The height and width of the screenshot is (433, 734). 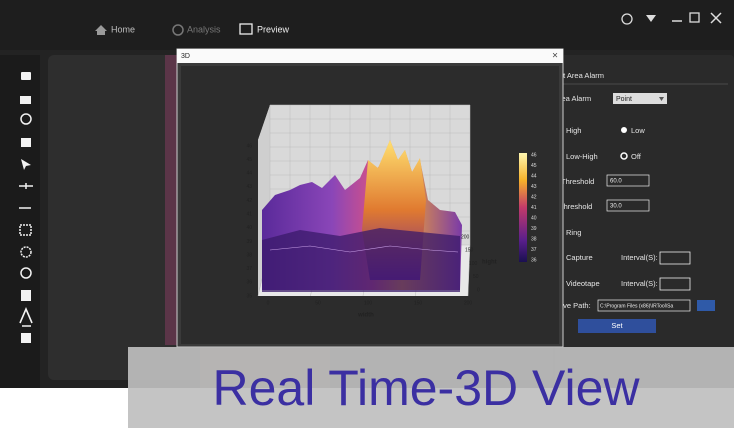 What do you see at coordinates (476, 277) in the screenshot?
I see `y-tick-label: 50` at bounding box center [476, 277].